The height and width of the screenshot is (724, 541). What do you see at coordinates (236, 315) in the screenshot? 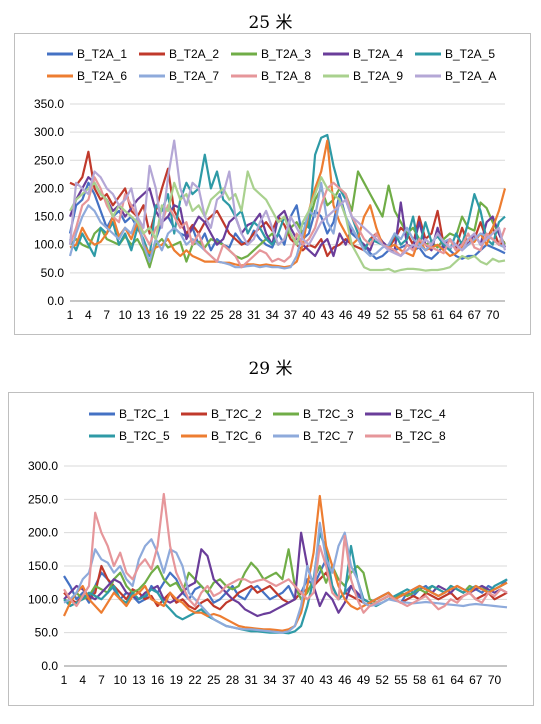
I see `x-tick-label: 28` at bounding box center [236, 315].